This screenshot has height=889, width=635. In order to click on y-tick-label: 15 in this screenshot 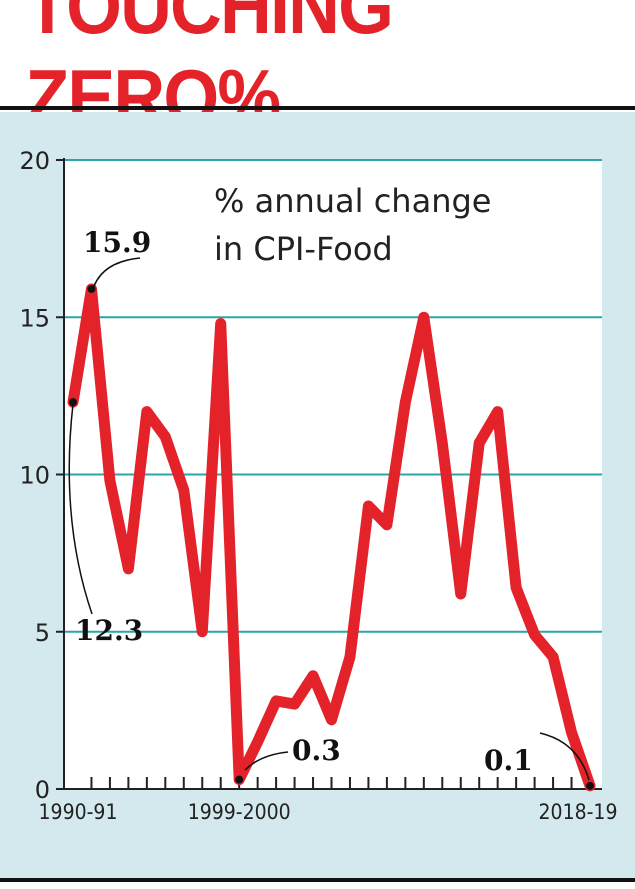, I will do `click(34, 318)`.